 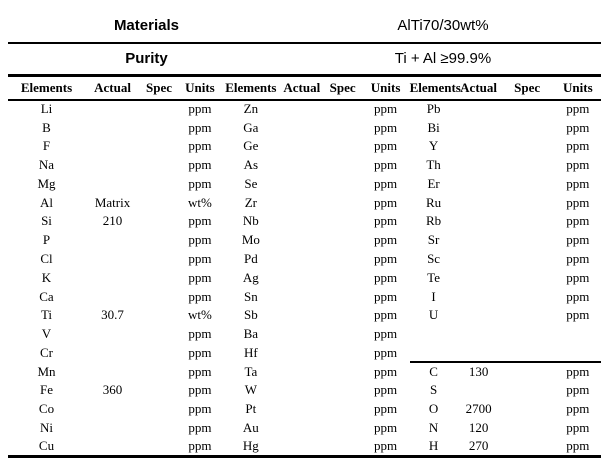 I want to click on element-cell: Al, so click(x=46, y=202).